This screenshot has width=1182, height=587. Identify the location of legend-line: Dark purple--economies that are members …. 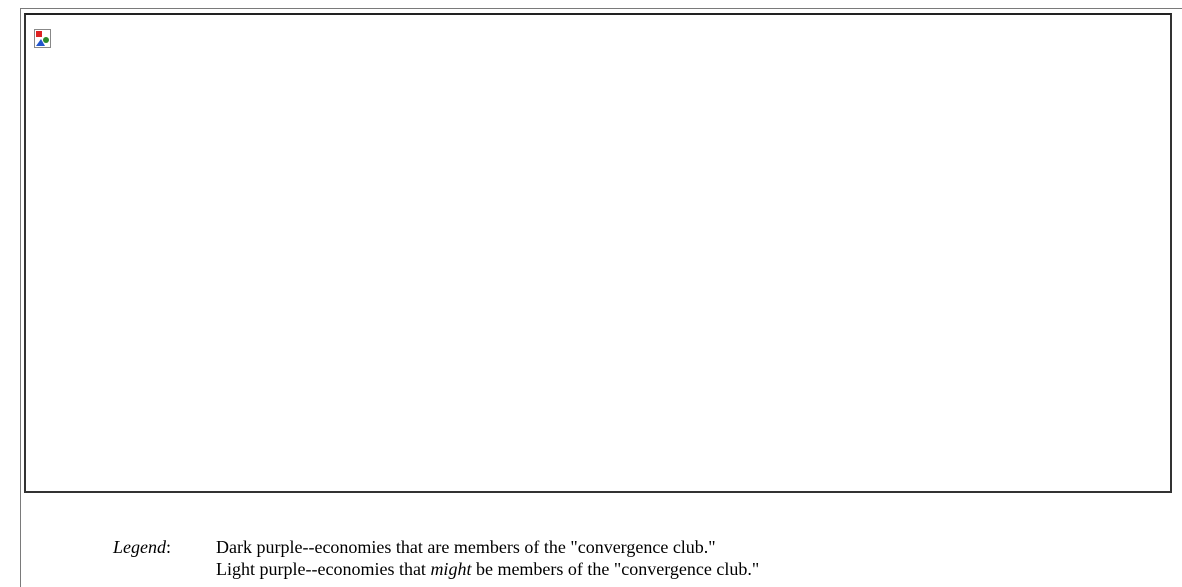
(466, 547).